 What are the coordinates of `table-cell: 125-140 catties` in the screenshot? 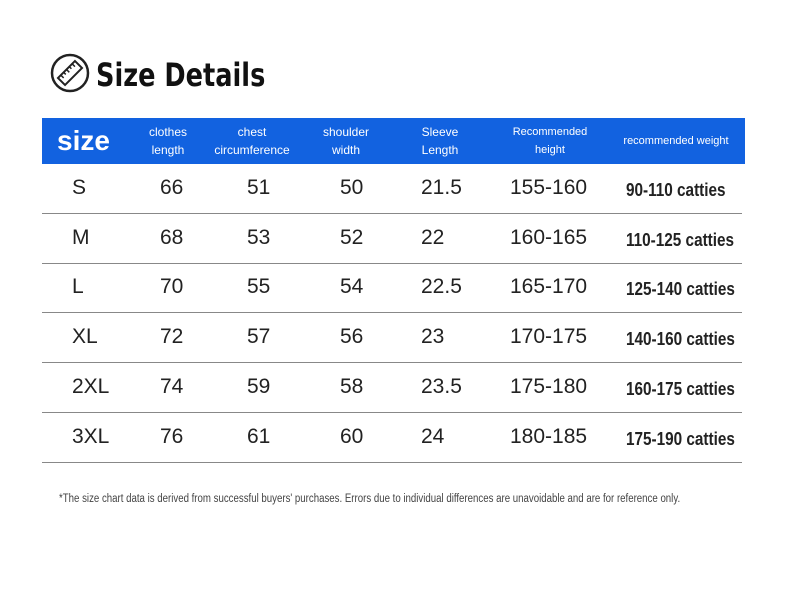 It's located at (680, 289).